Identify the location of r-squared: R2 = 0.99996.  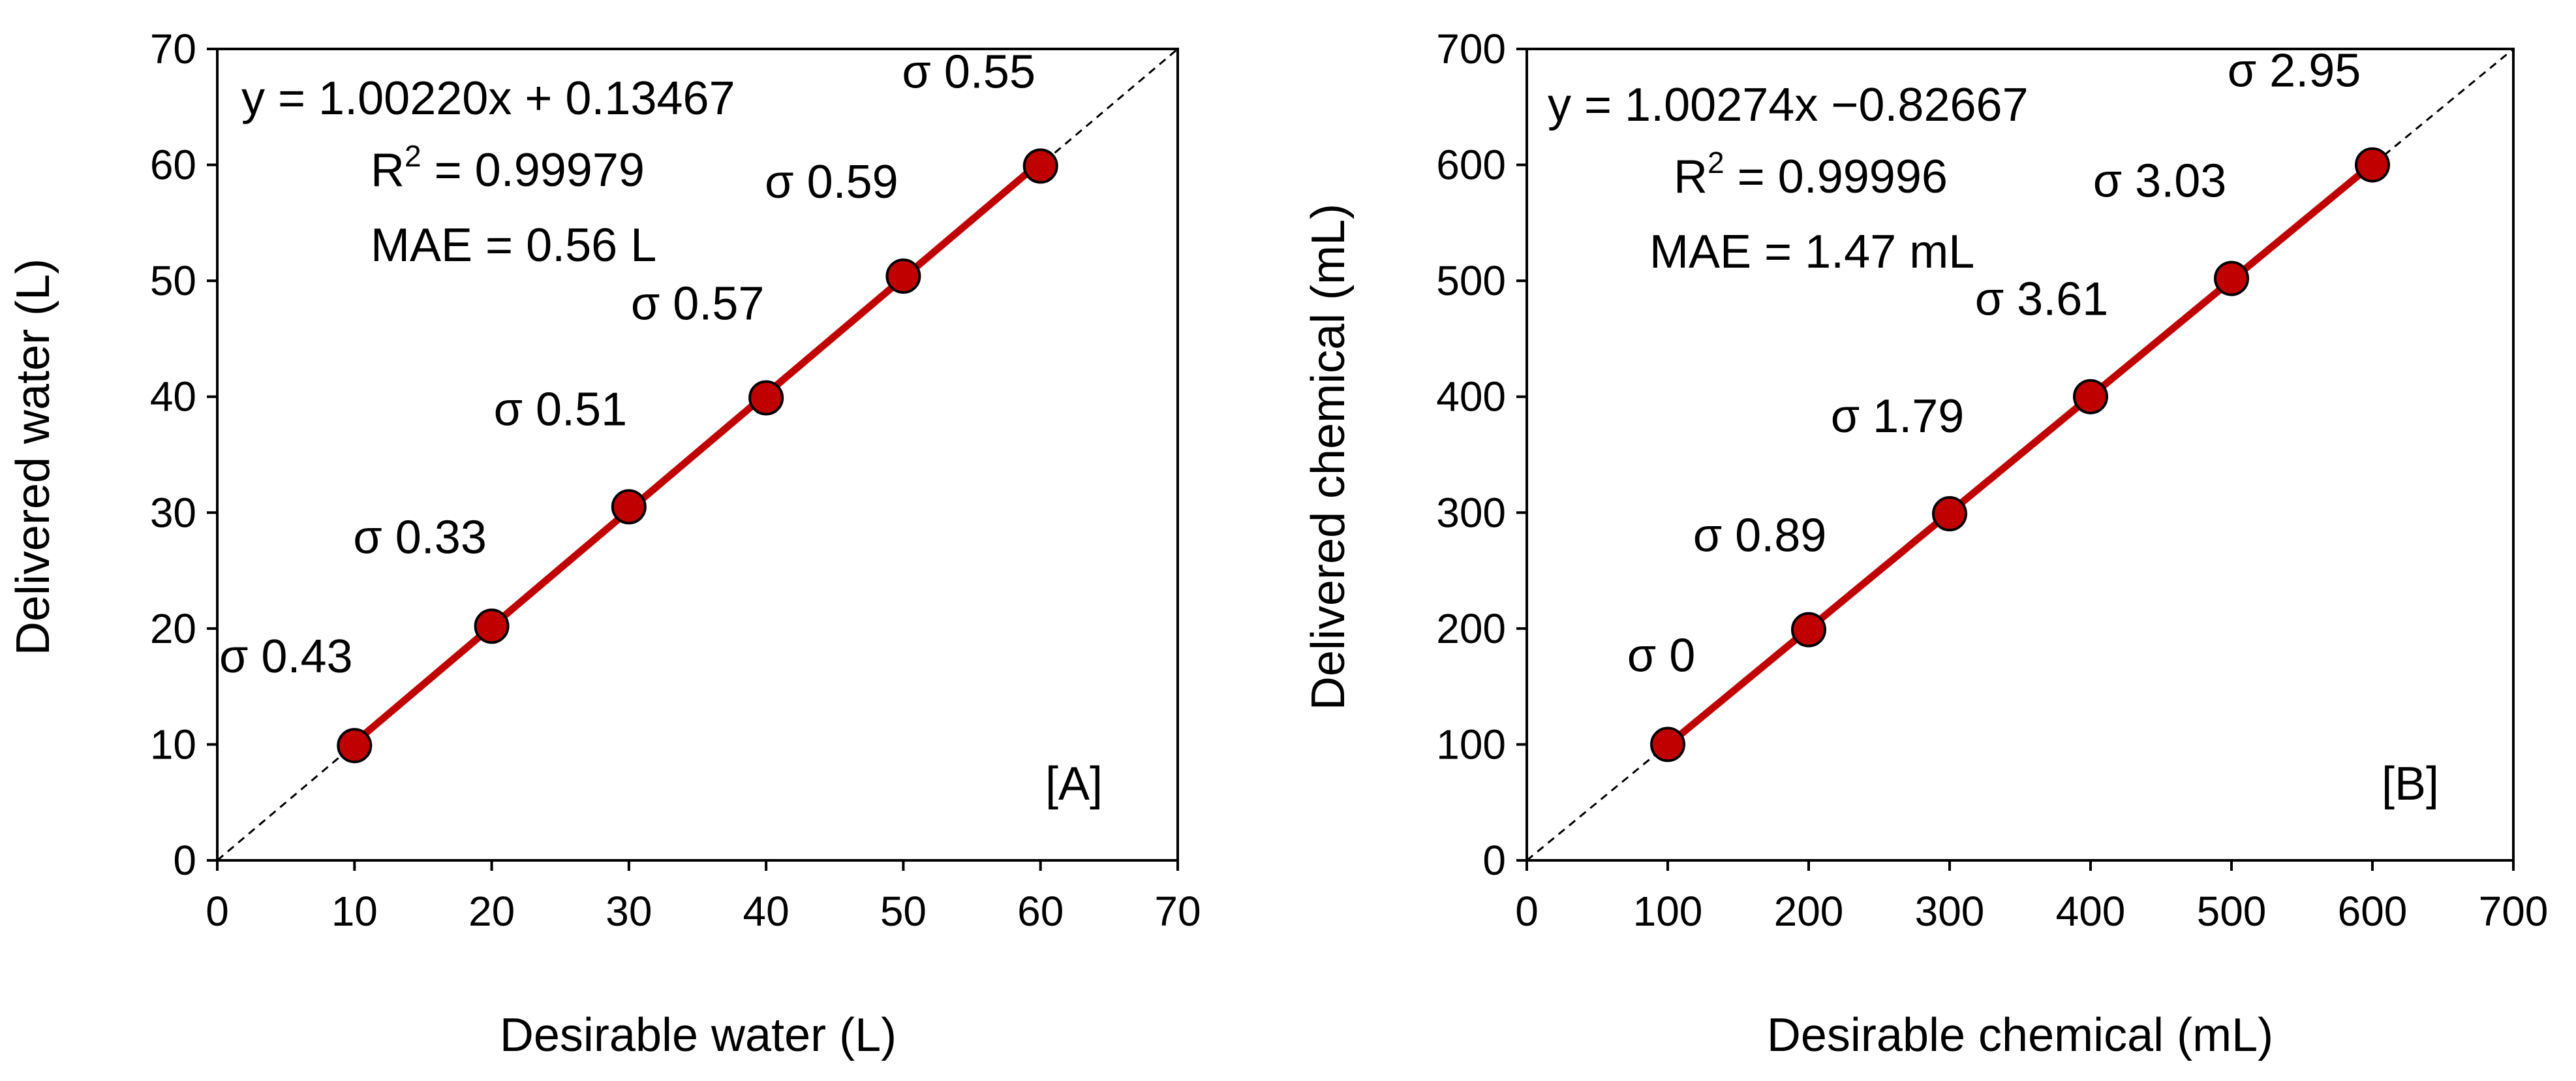
(1811, 174).